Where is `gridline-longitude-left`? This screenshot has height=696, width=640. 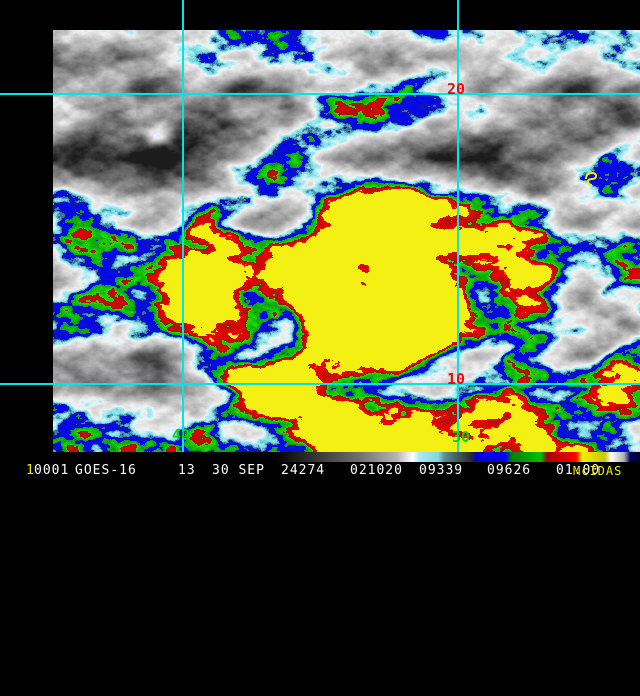
gridline-longitude-left is located at coordinates (183, 226).